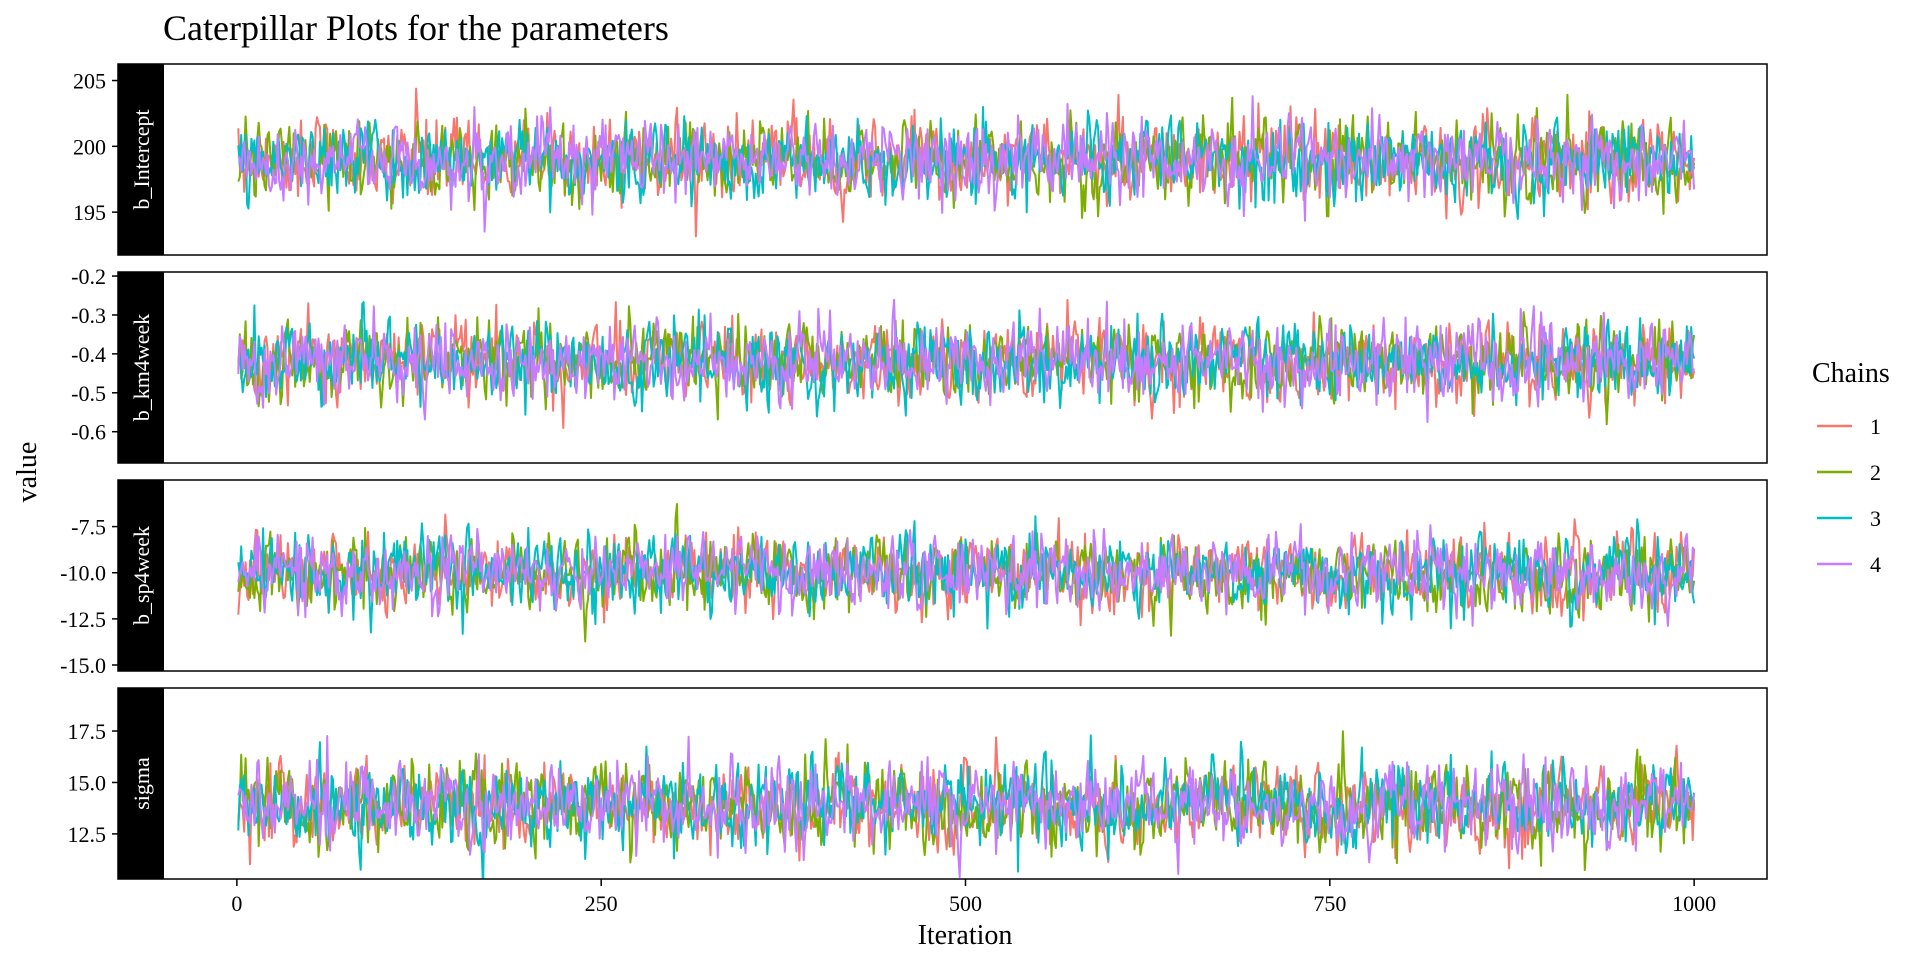  I want to click on y-tick-label: 195, so click(89, 212).